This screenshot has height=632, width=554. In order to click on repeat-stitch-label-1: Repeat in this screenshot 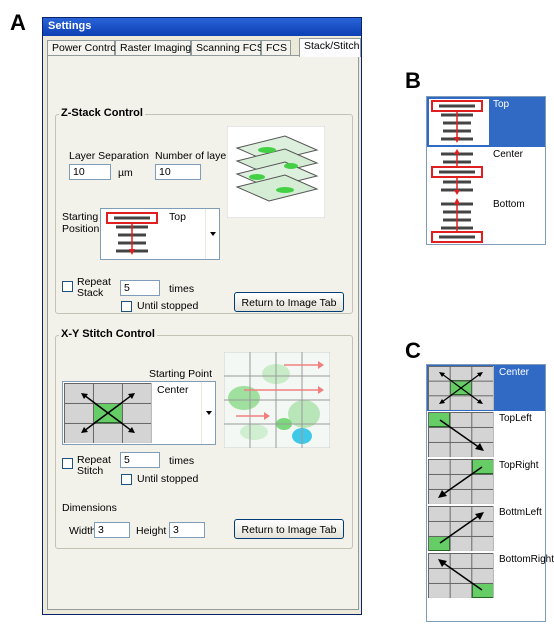, I will do `click(94, 460)`.